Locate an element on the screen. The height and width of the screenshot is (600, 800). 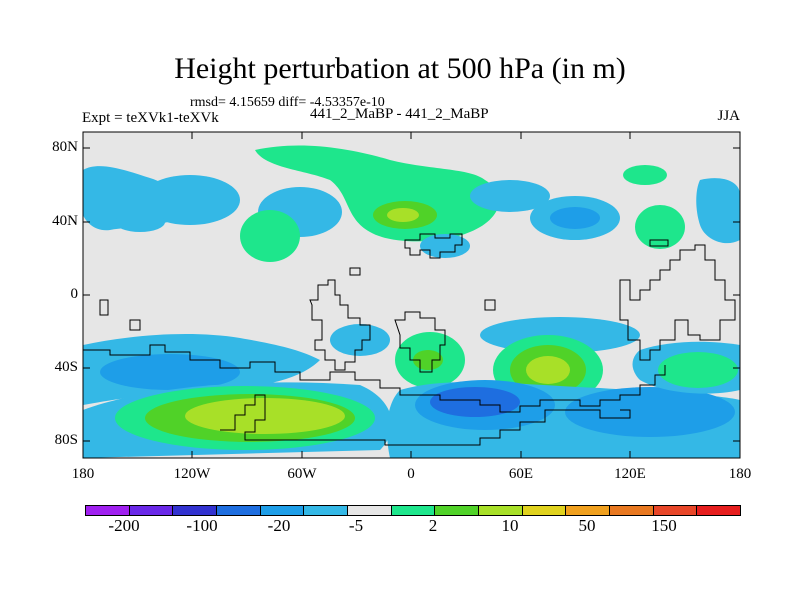
colorbar-label: 50 is located at coordinates (587, 525).